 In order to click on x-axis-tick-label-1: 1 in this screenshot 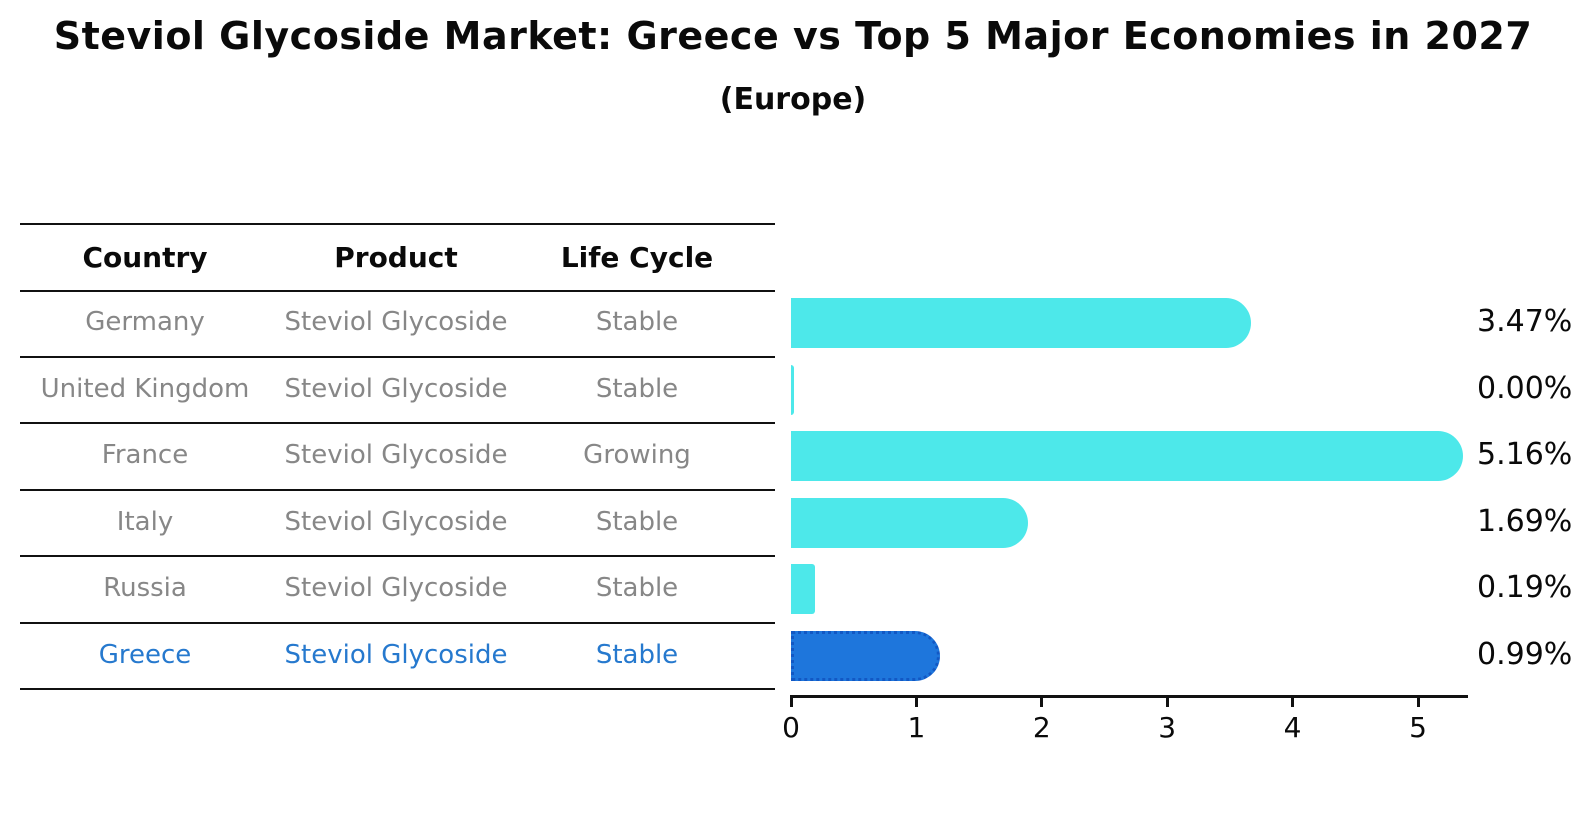, I will do `click(916, 727)`.